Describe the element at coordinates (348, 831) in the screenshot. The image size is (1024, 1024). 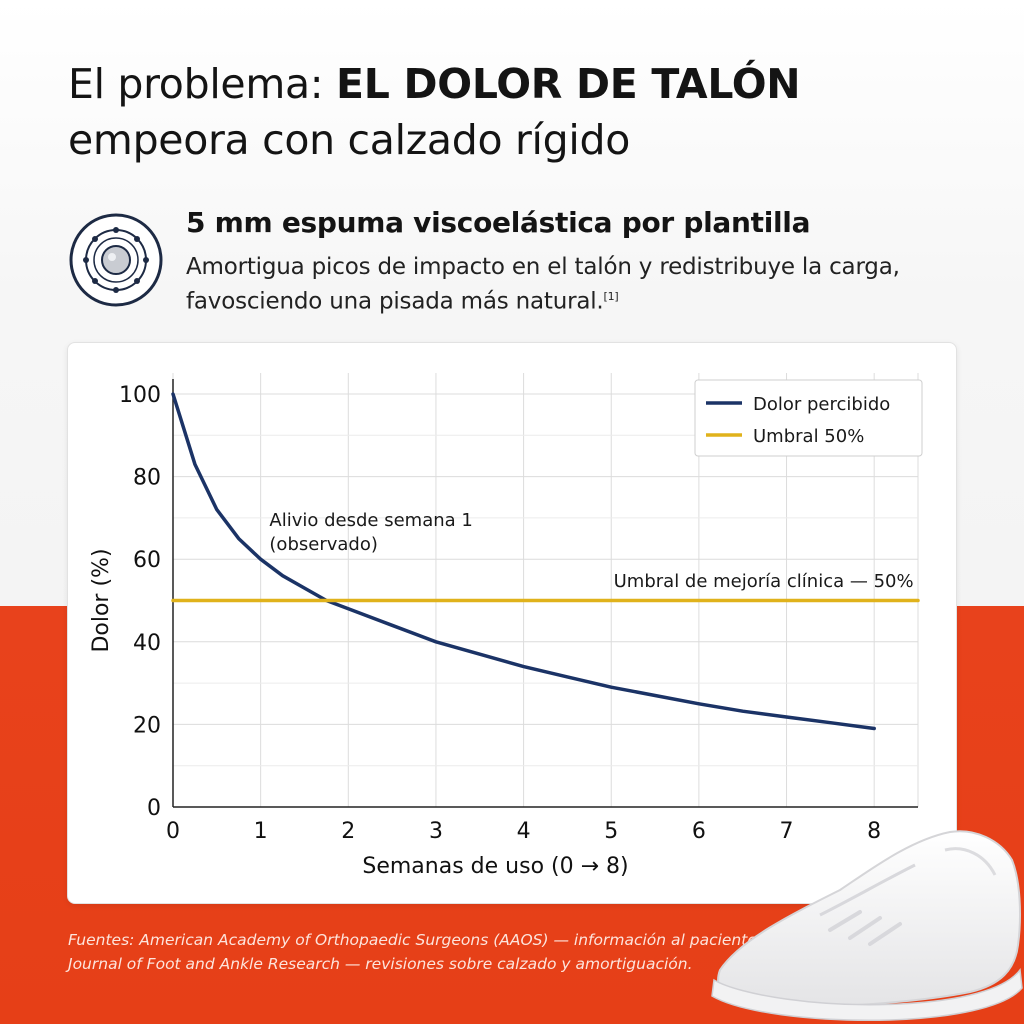
I see `x-tick-label: 2` at that location.